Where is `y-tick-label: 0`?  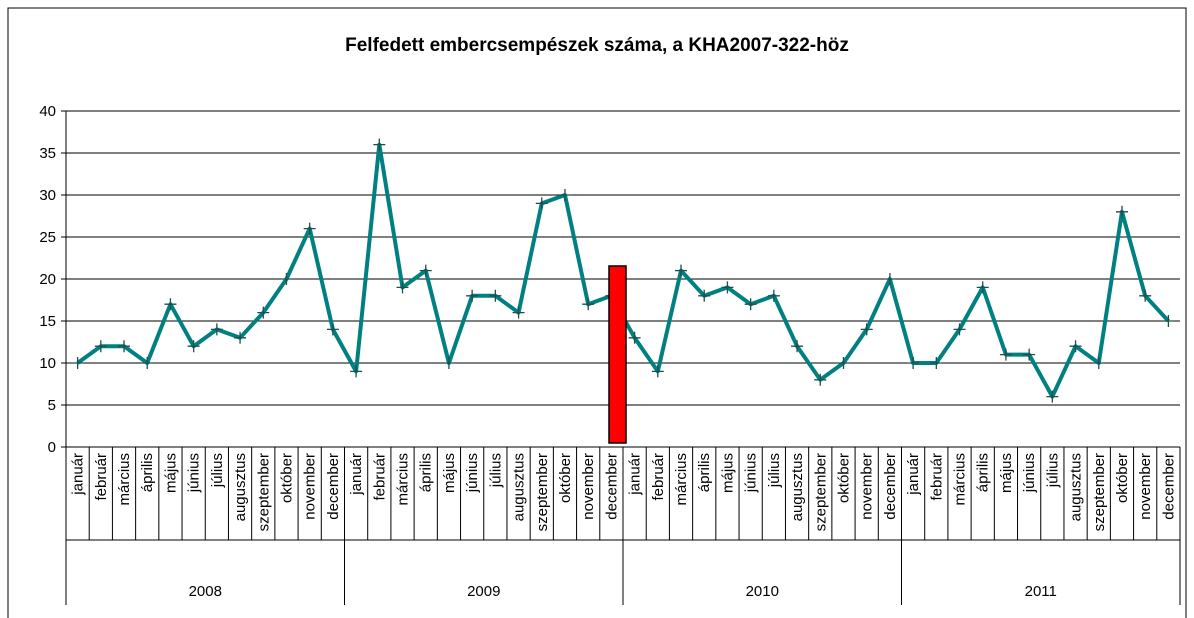 y-tick-label: 0 is located at coordinates (52, 447).